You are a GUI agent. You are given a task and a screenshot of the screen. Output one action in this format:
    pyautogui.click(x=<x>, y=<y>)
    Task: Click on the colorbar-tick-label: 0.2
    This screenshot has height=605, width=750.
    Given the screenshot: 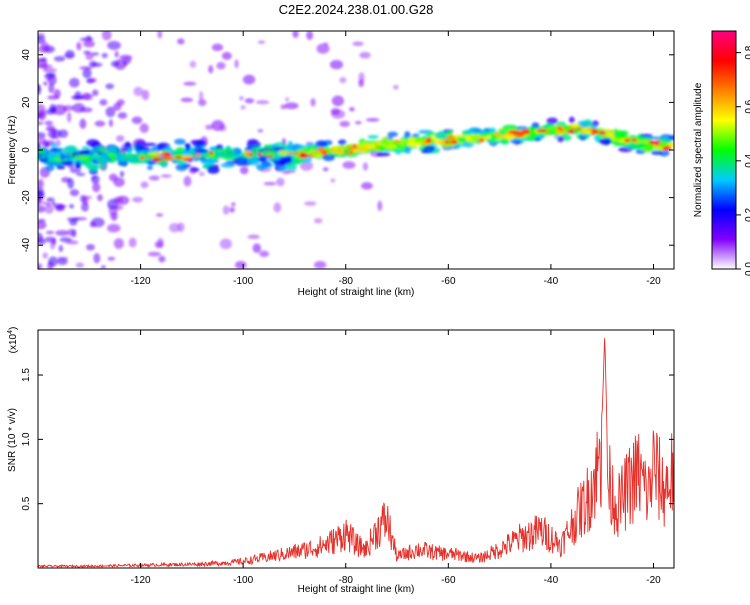 What is the action you would take?
    pyautogui.click(x=747, y=215)
    